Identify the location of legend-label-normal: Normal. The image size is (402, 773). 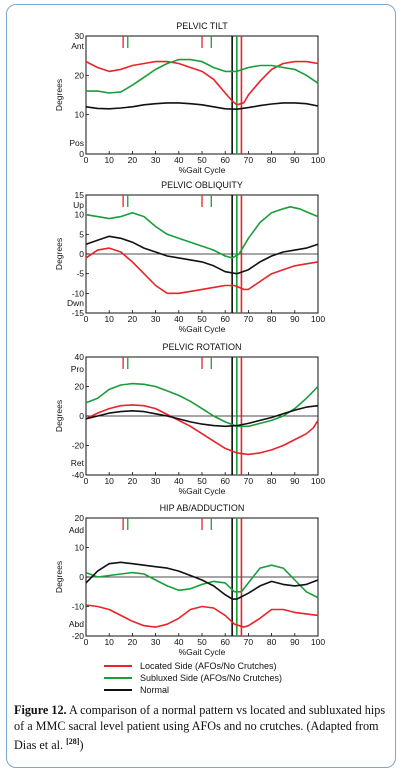
(155, 690).